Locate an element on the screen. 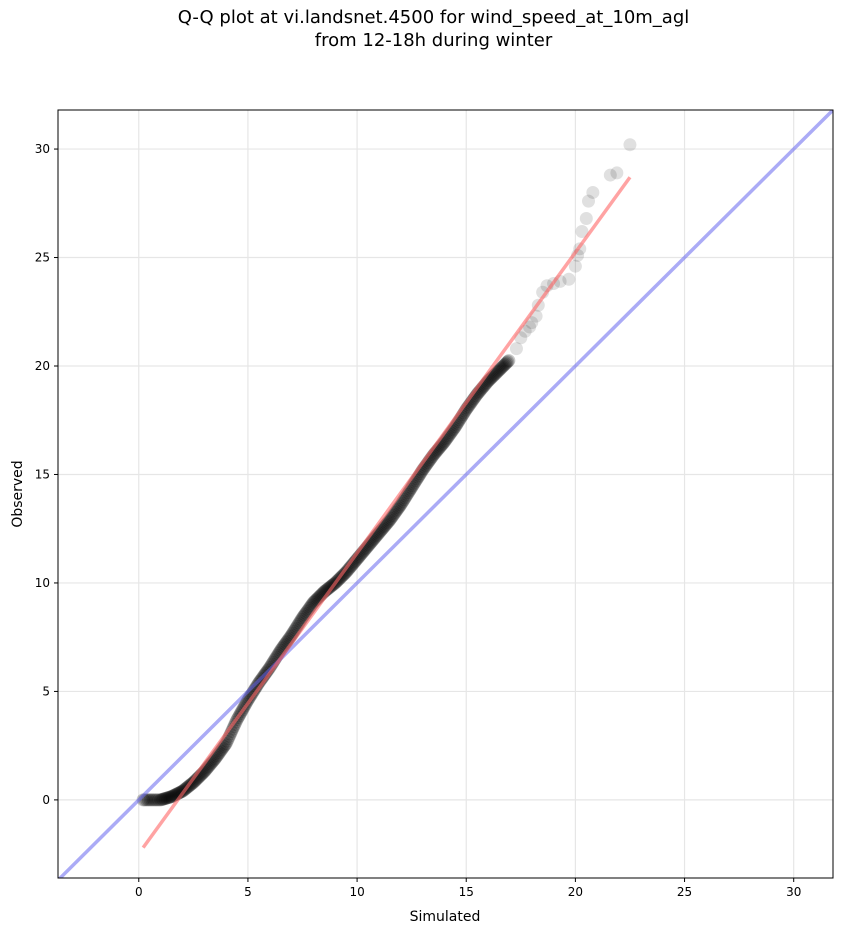 The height and width of the screenshot is (934, 843). x-tick-label: 25 is located at coordinates (684, 892).